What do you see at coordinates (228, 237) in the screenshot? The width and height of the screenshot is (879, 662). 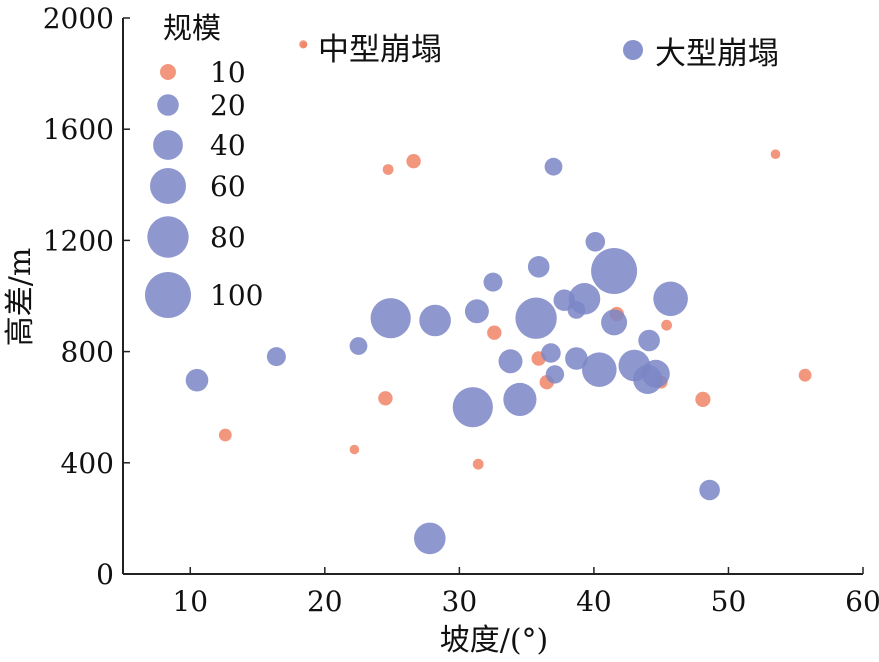 I see `size-legend-label: 80` at bounding box center [228, 237].